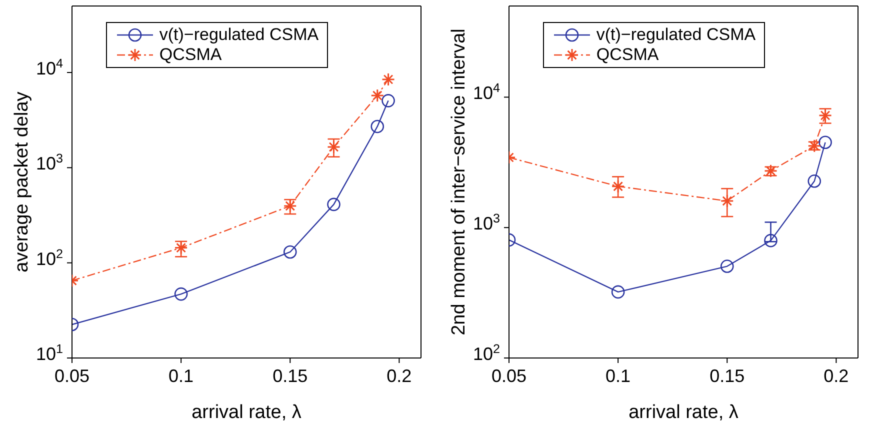  Describe the element at coordinates (459, 182) in the screenshot. I see `y-axis-title: 2nd moment of inter−service interval` at that location.